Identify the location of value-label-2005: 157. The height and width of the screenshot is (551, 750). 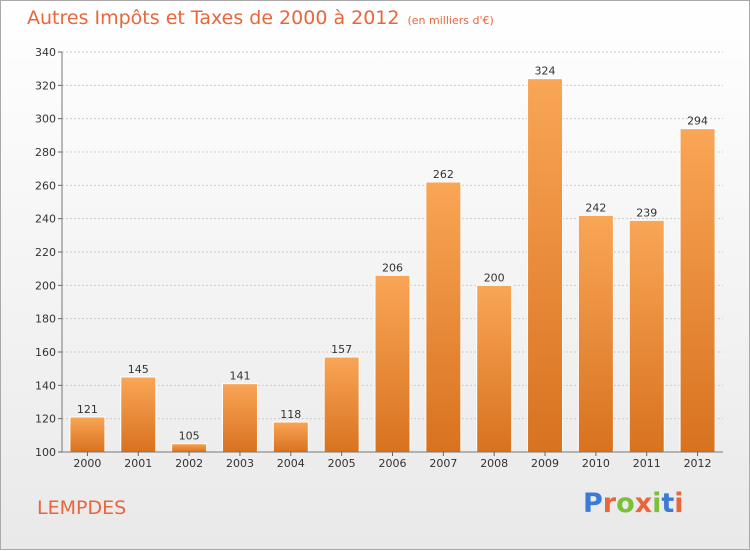
(341, 349).